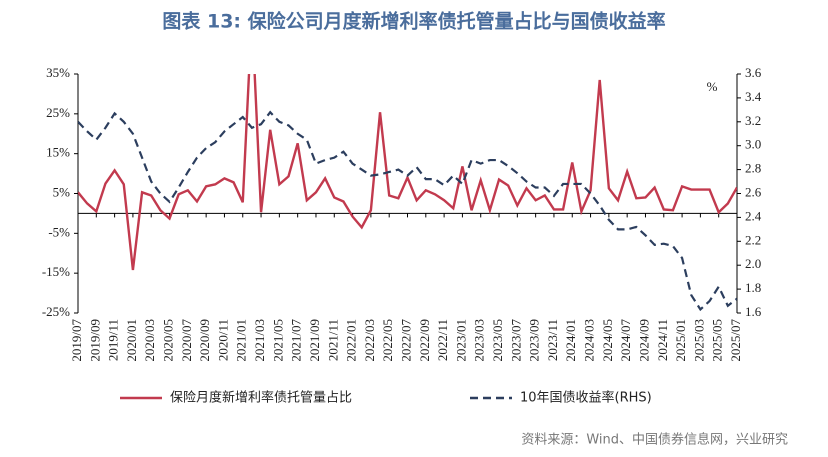  Describe the element at coordinates (58, 112) in the screenshot. I see `y-tick-label: 25%` at that location.